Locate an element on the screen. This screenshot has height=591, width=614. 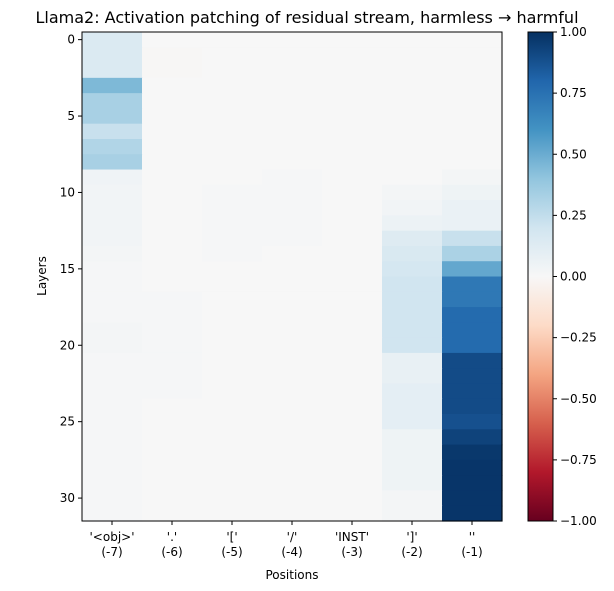
x-tick-label-line: (-1) is located at coordinates (471, 552).